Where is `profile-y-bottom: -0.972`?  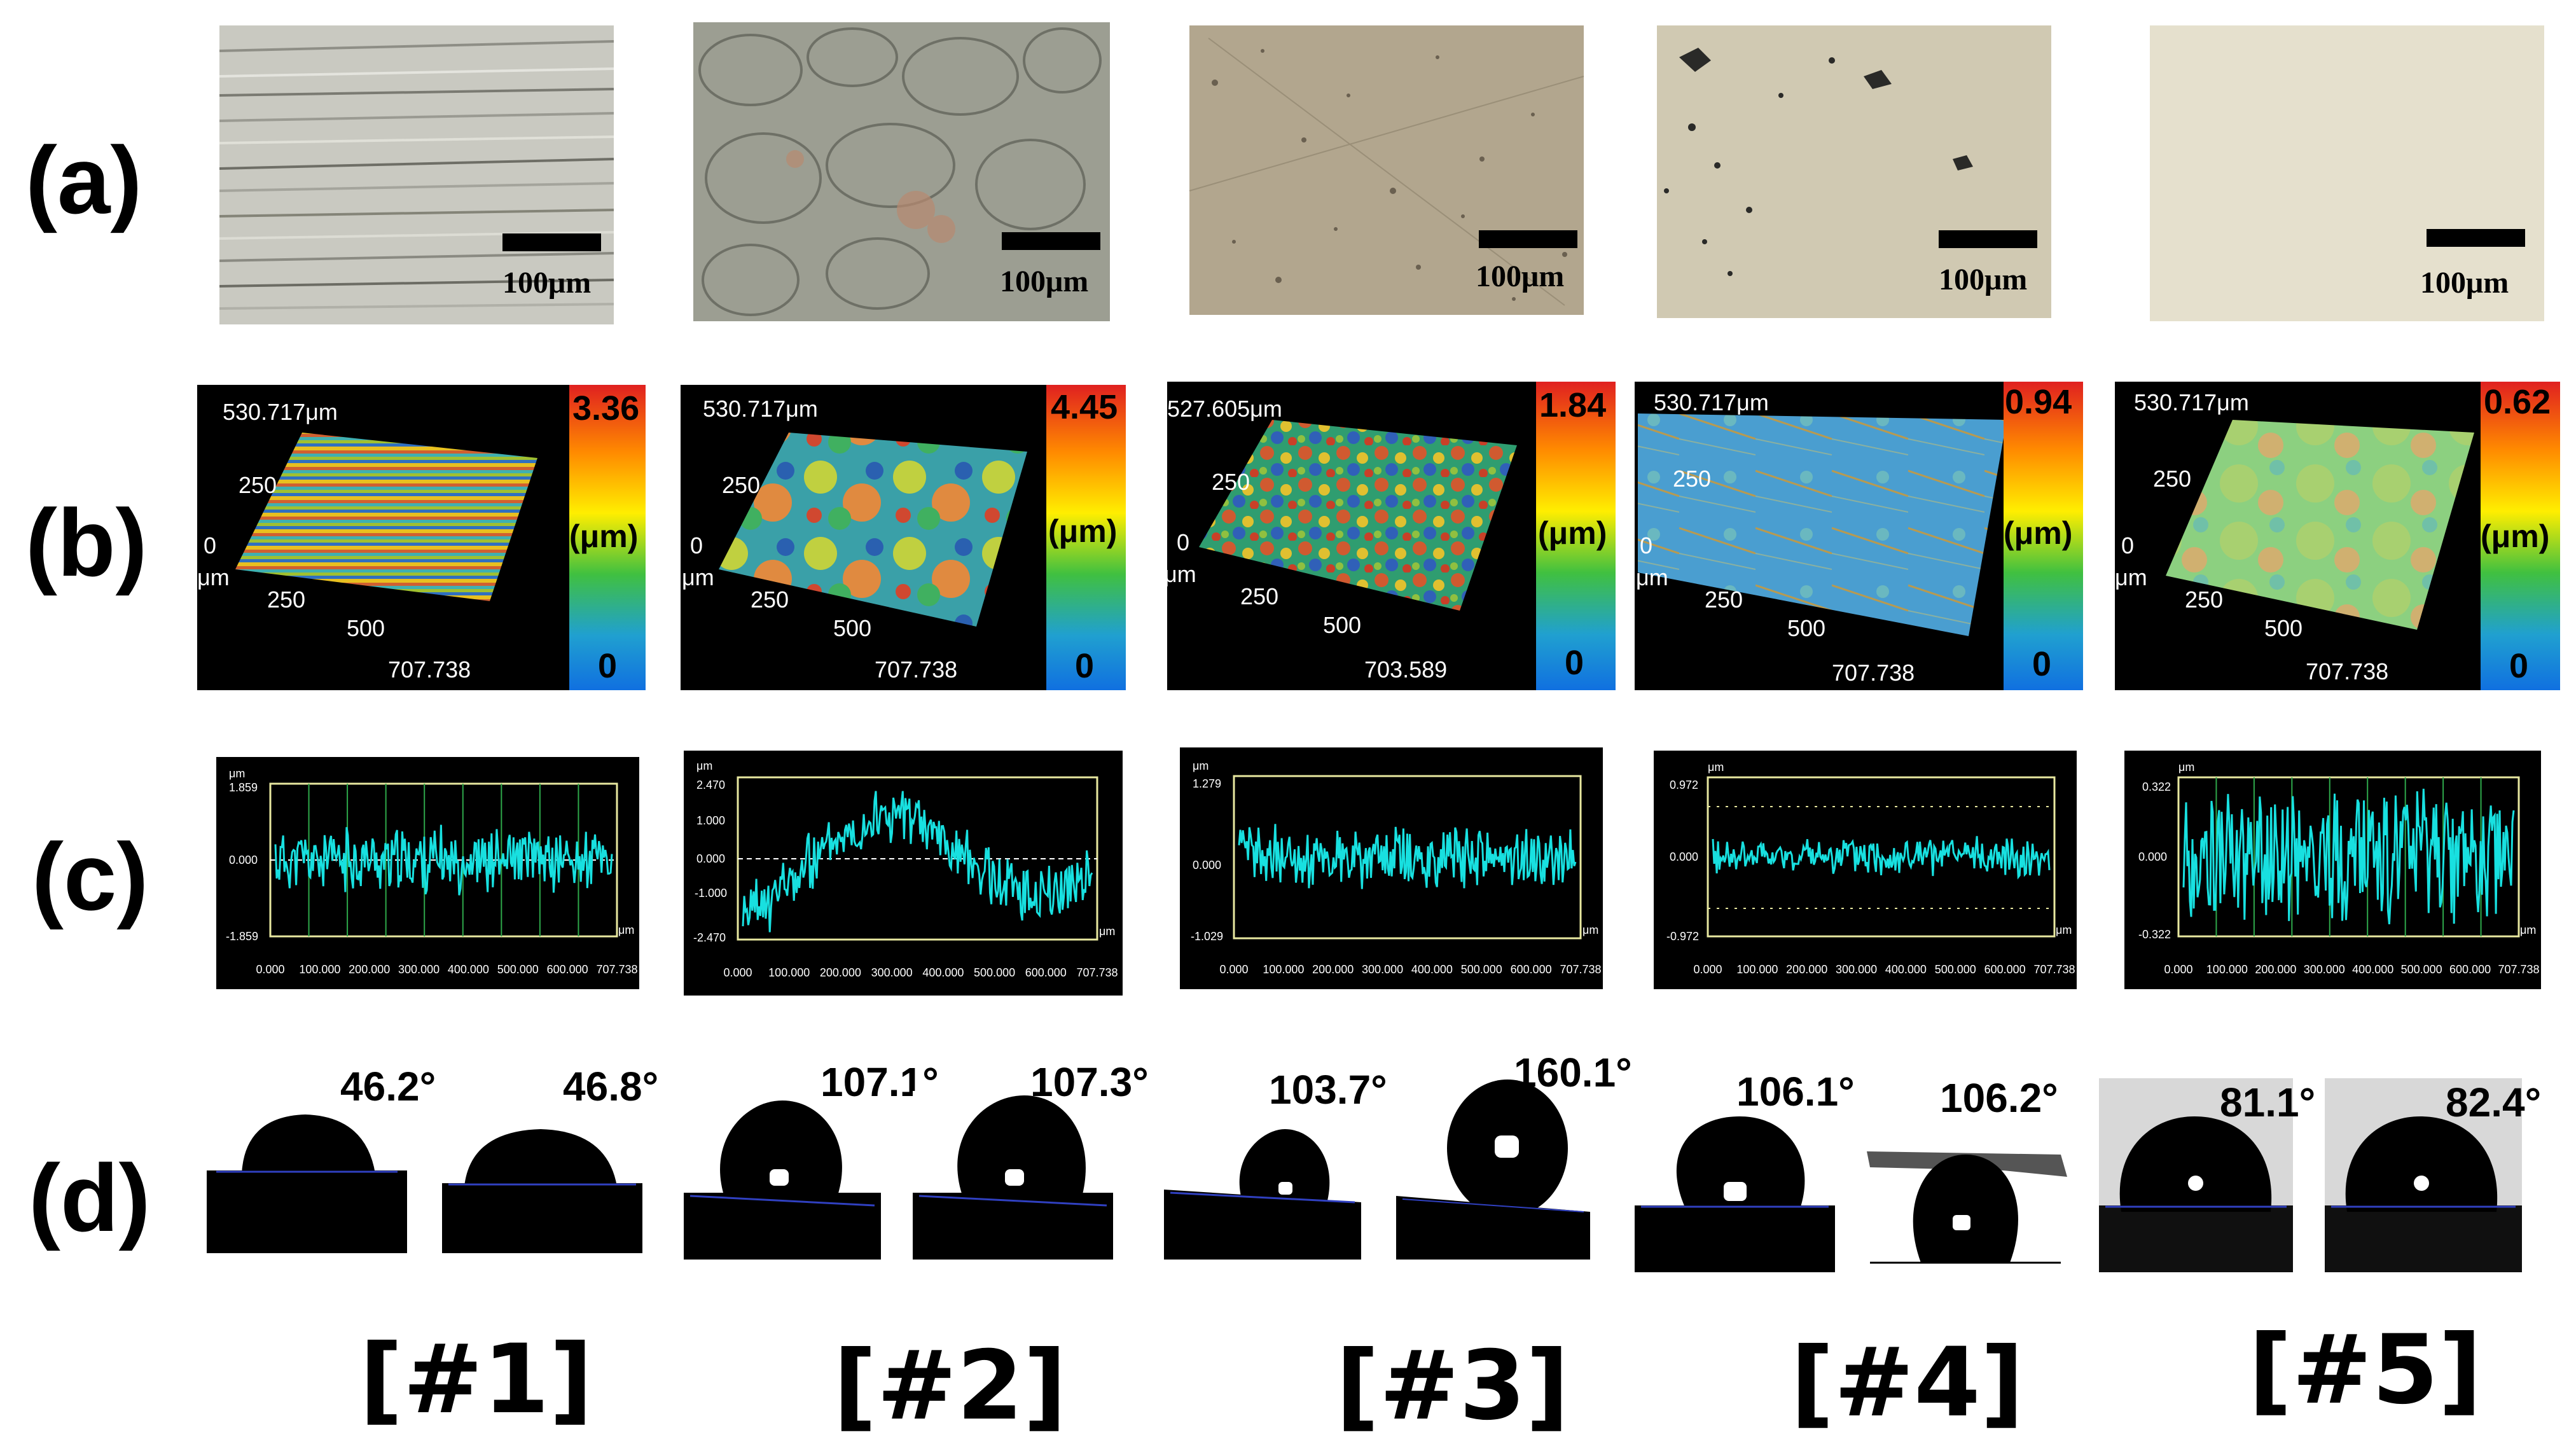 profile-y-bottom: -0.972 is located at coordinates (1682, 936).